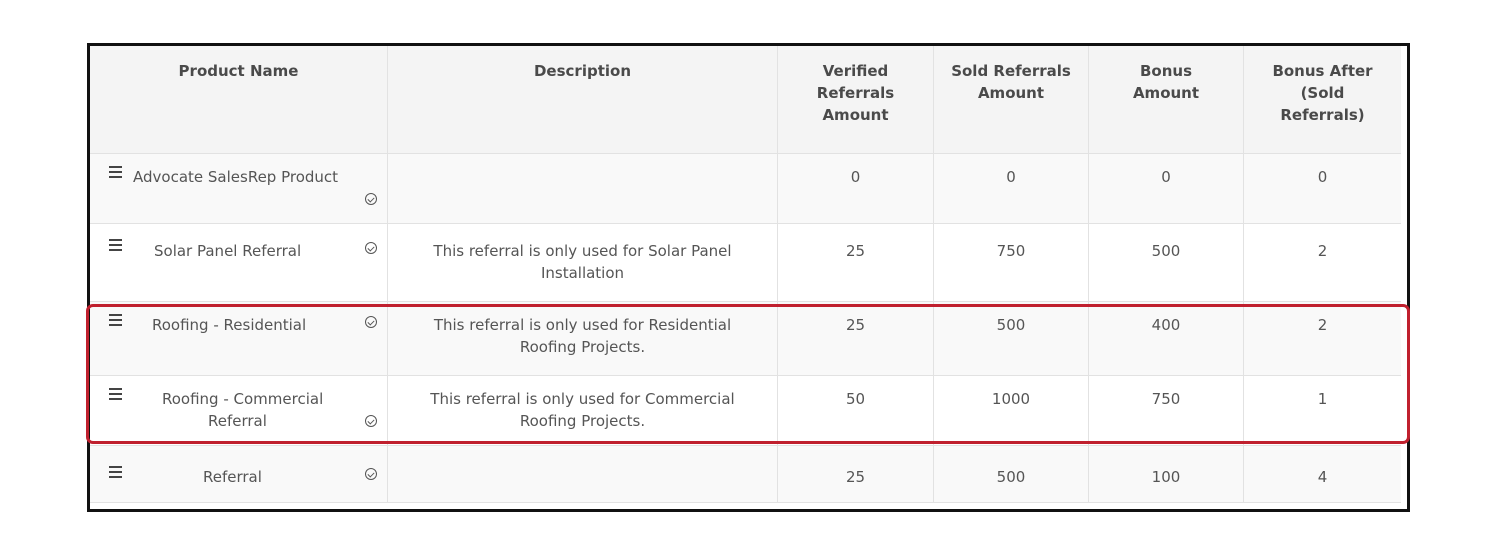 The height and width of the screenshot is (556, 1496). Describe the element at coordinates (1166, 262) in the screenshot. I see `bonus-amount: 500` at that location.